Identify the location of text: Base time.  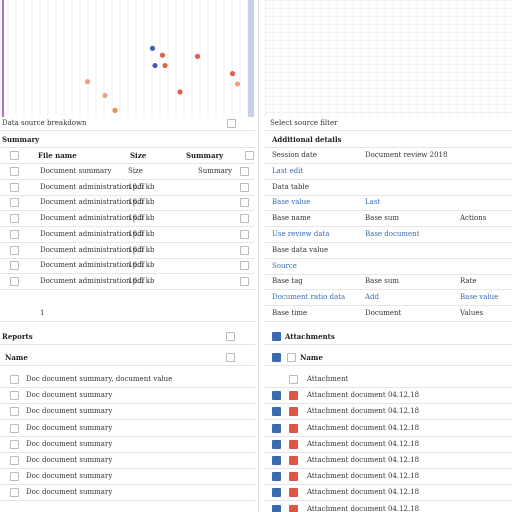
(290, 313).